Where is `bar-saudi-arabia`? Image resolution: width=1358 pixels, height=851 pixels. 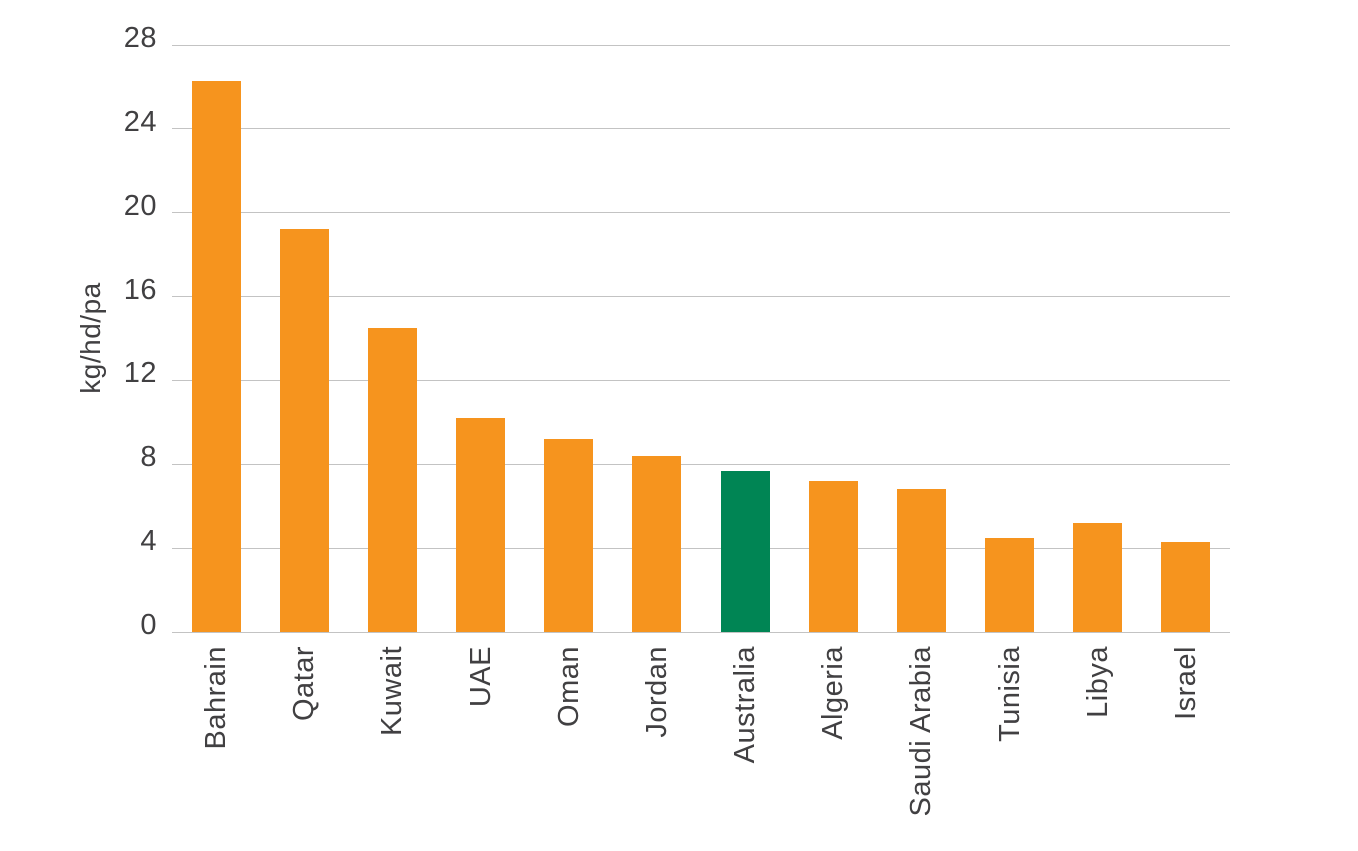
bar-saudi-arabia is located at coordinates (921, 560).